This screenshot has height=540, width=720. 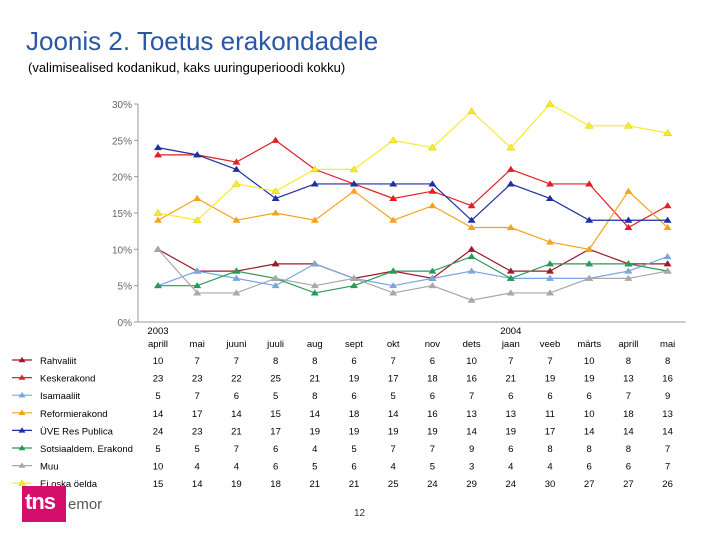 What do you see at coordinates (40, 501) in the screenshot?
I see `logo-brand: tns` at bounding box center [40, 501].